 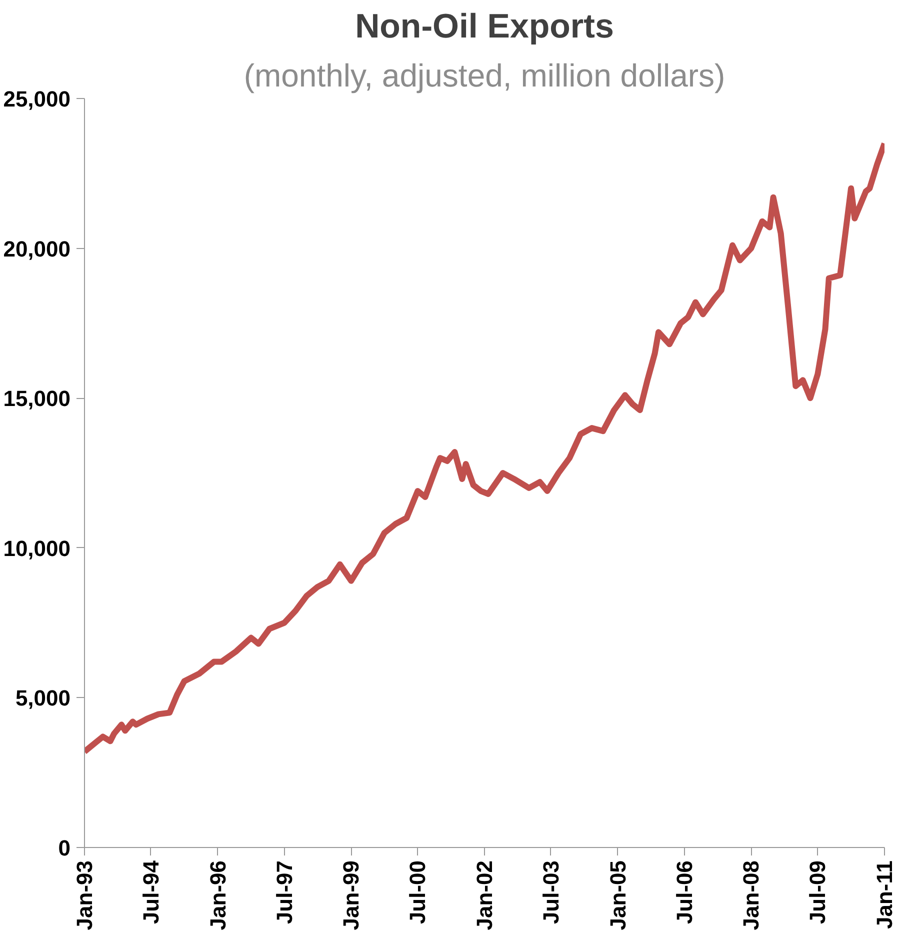 What do you see at coordinates (37, 399) in the screenshot?
I see `y-tick-label: 15,000` at bounding box center [37, 399].